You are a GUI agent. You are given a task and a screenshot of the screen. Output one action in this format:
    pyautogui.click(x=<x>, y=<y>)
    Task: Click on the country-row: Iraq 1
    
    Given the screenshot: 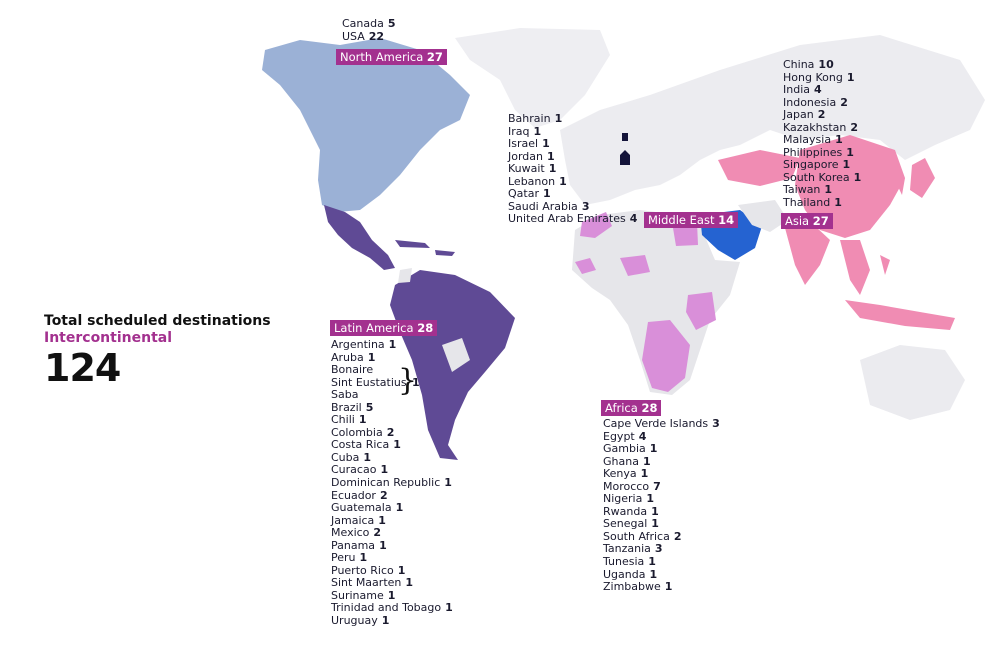 What is the action you would take?
    pyautogui.click(x=572, y=132)
    